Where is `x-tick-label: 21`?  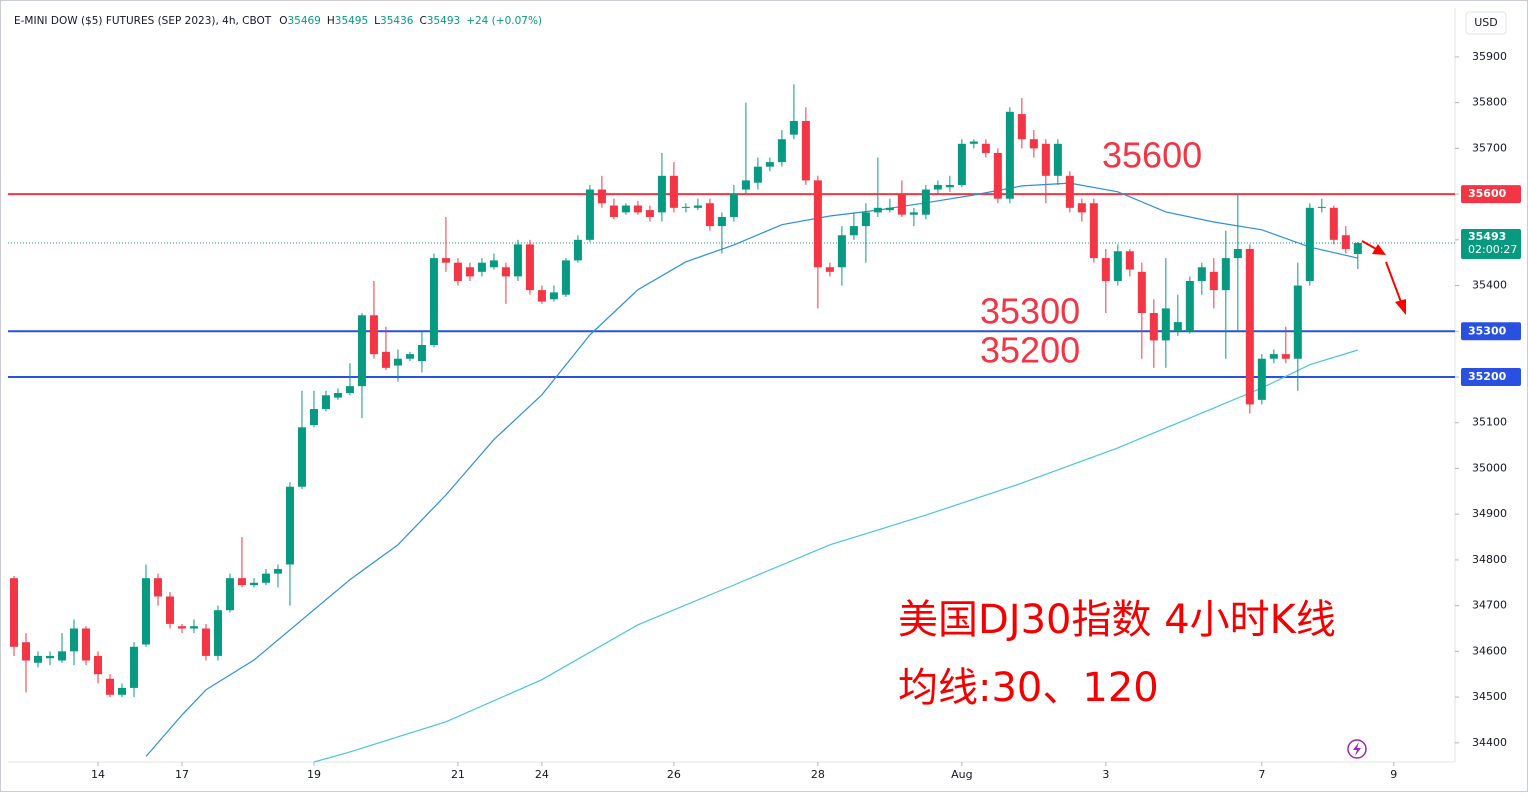 x-tick-label: 21 is located at coordinates (458, 774).